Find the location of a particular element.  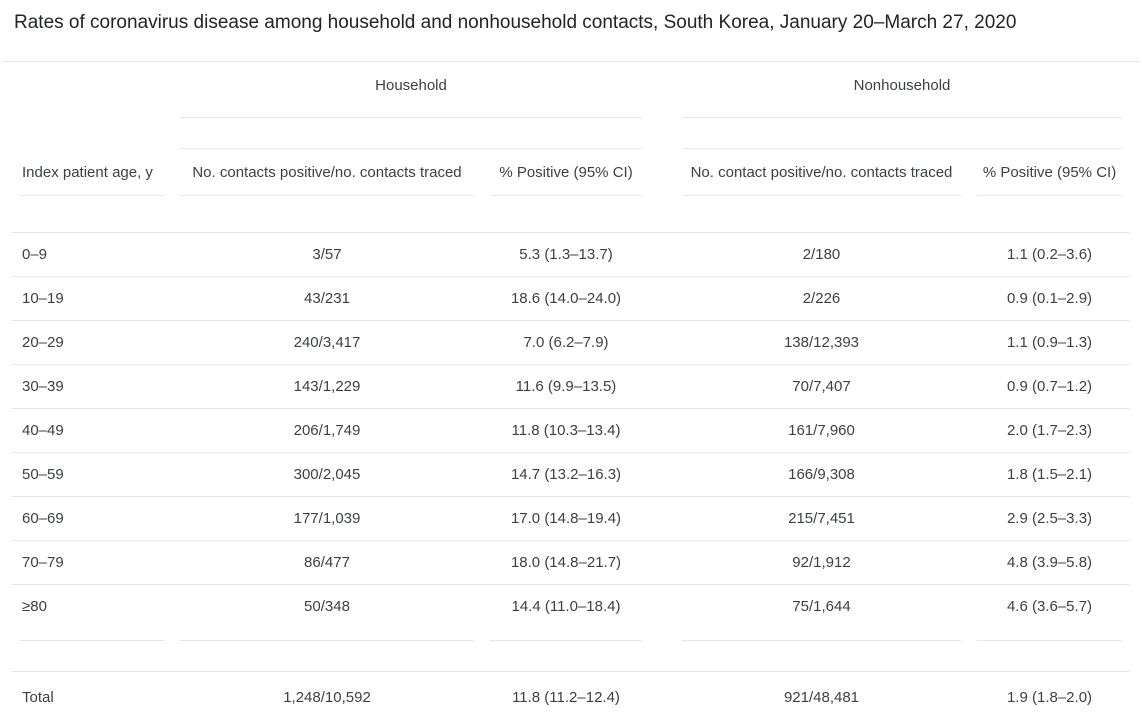

cell-nonhousehold-percent: 1.8 (1.5–2.1) is located at coordinates (1049, 475).